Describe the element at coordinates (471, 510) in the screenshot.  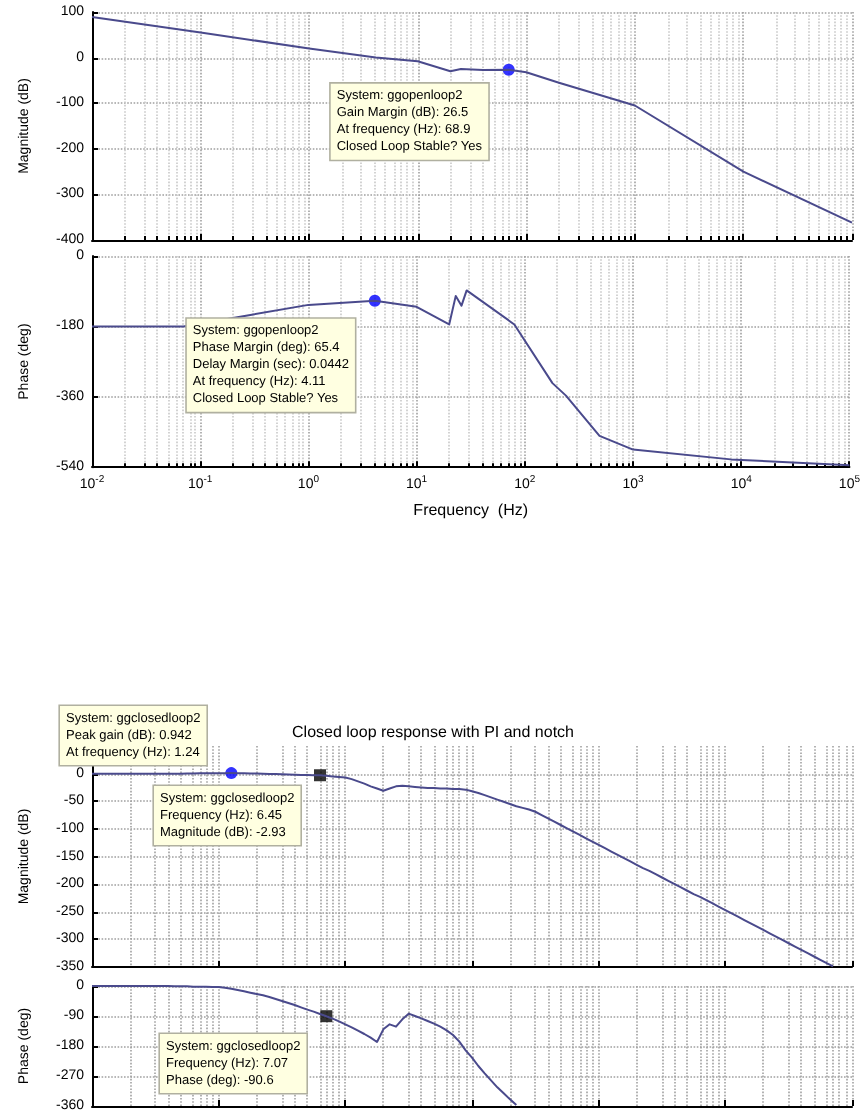
I see `x-axis-title: Frequency (Hz)` at that location.